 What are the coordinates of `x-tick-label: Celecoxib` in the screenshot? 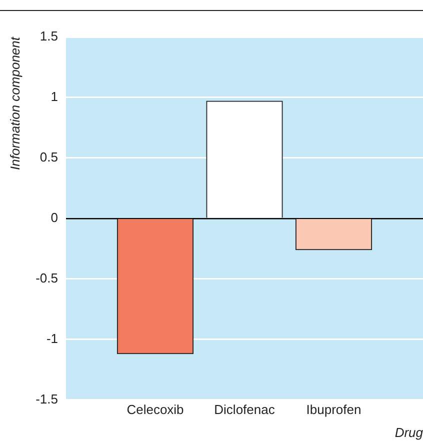 It's located at (155, 410).